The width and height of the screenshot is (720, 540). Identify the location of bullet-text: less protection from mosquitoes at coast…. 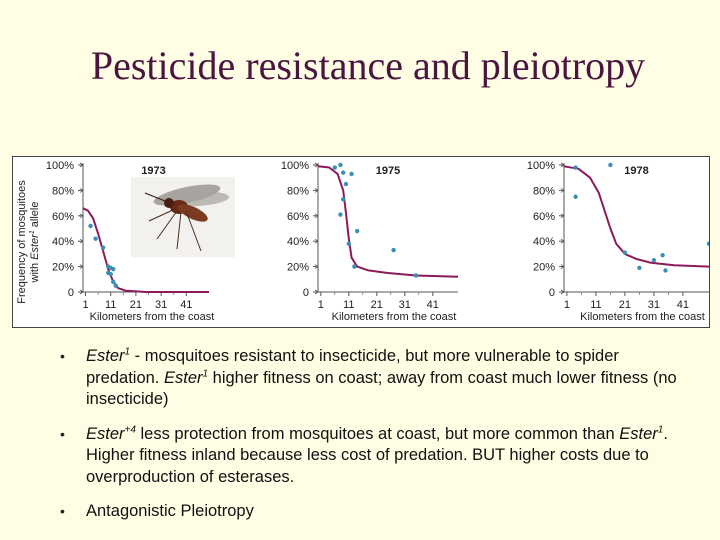
(377, 433).